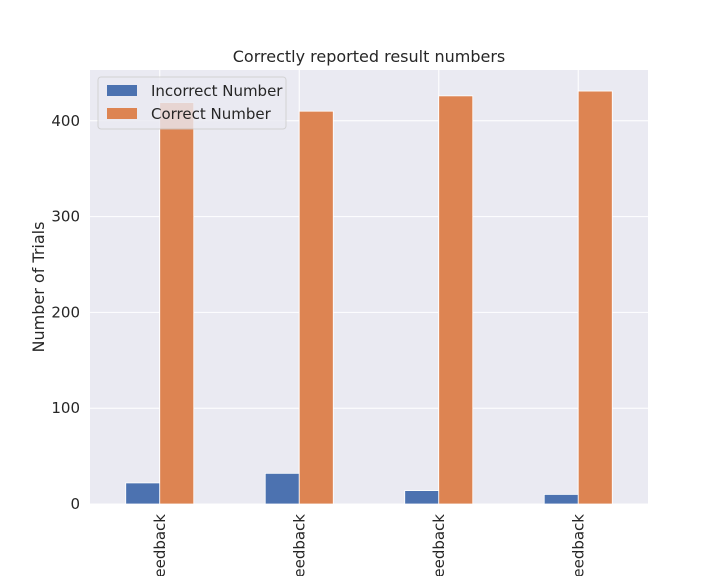  What do you see at coordinates (75, 504) in the screenshot?
I see `y-tick-label-0: 0` at bounding box center [75, 504].